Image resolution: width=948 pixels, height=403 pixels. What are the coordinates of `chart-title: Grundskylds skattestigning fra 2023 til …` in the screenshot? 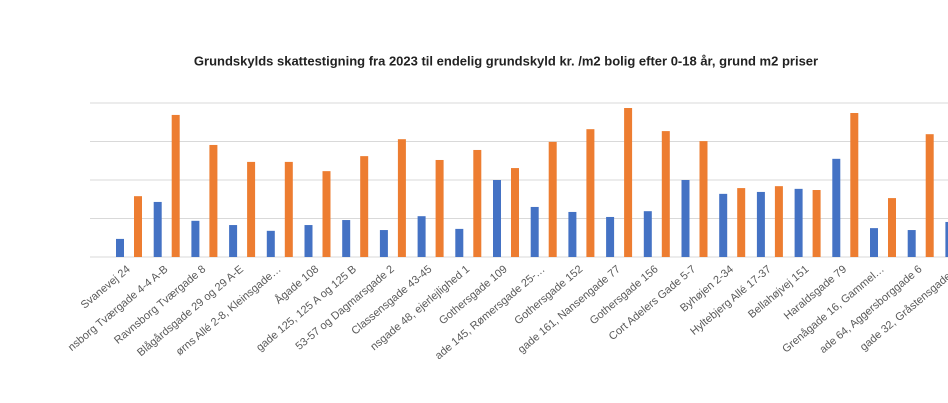 It's located at (506, 60).